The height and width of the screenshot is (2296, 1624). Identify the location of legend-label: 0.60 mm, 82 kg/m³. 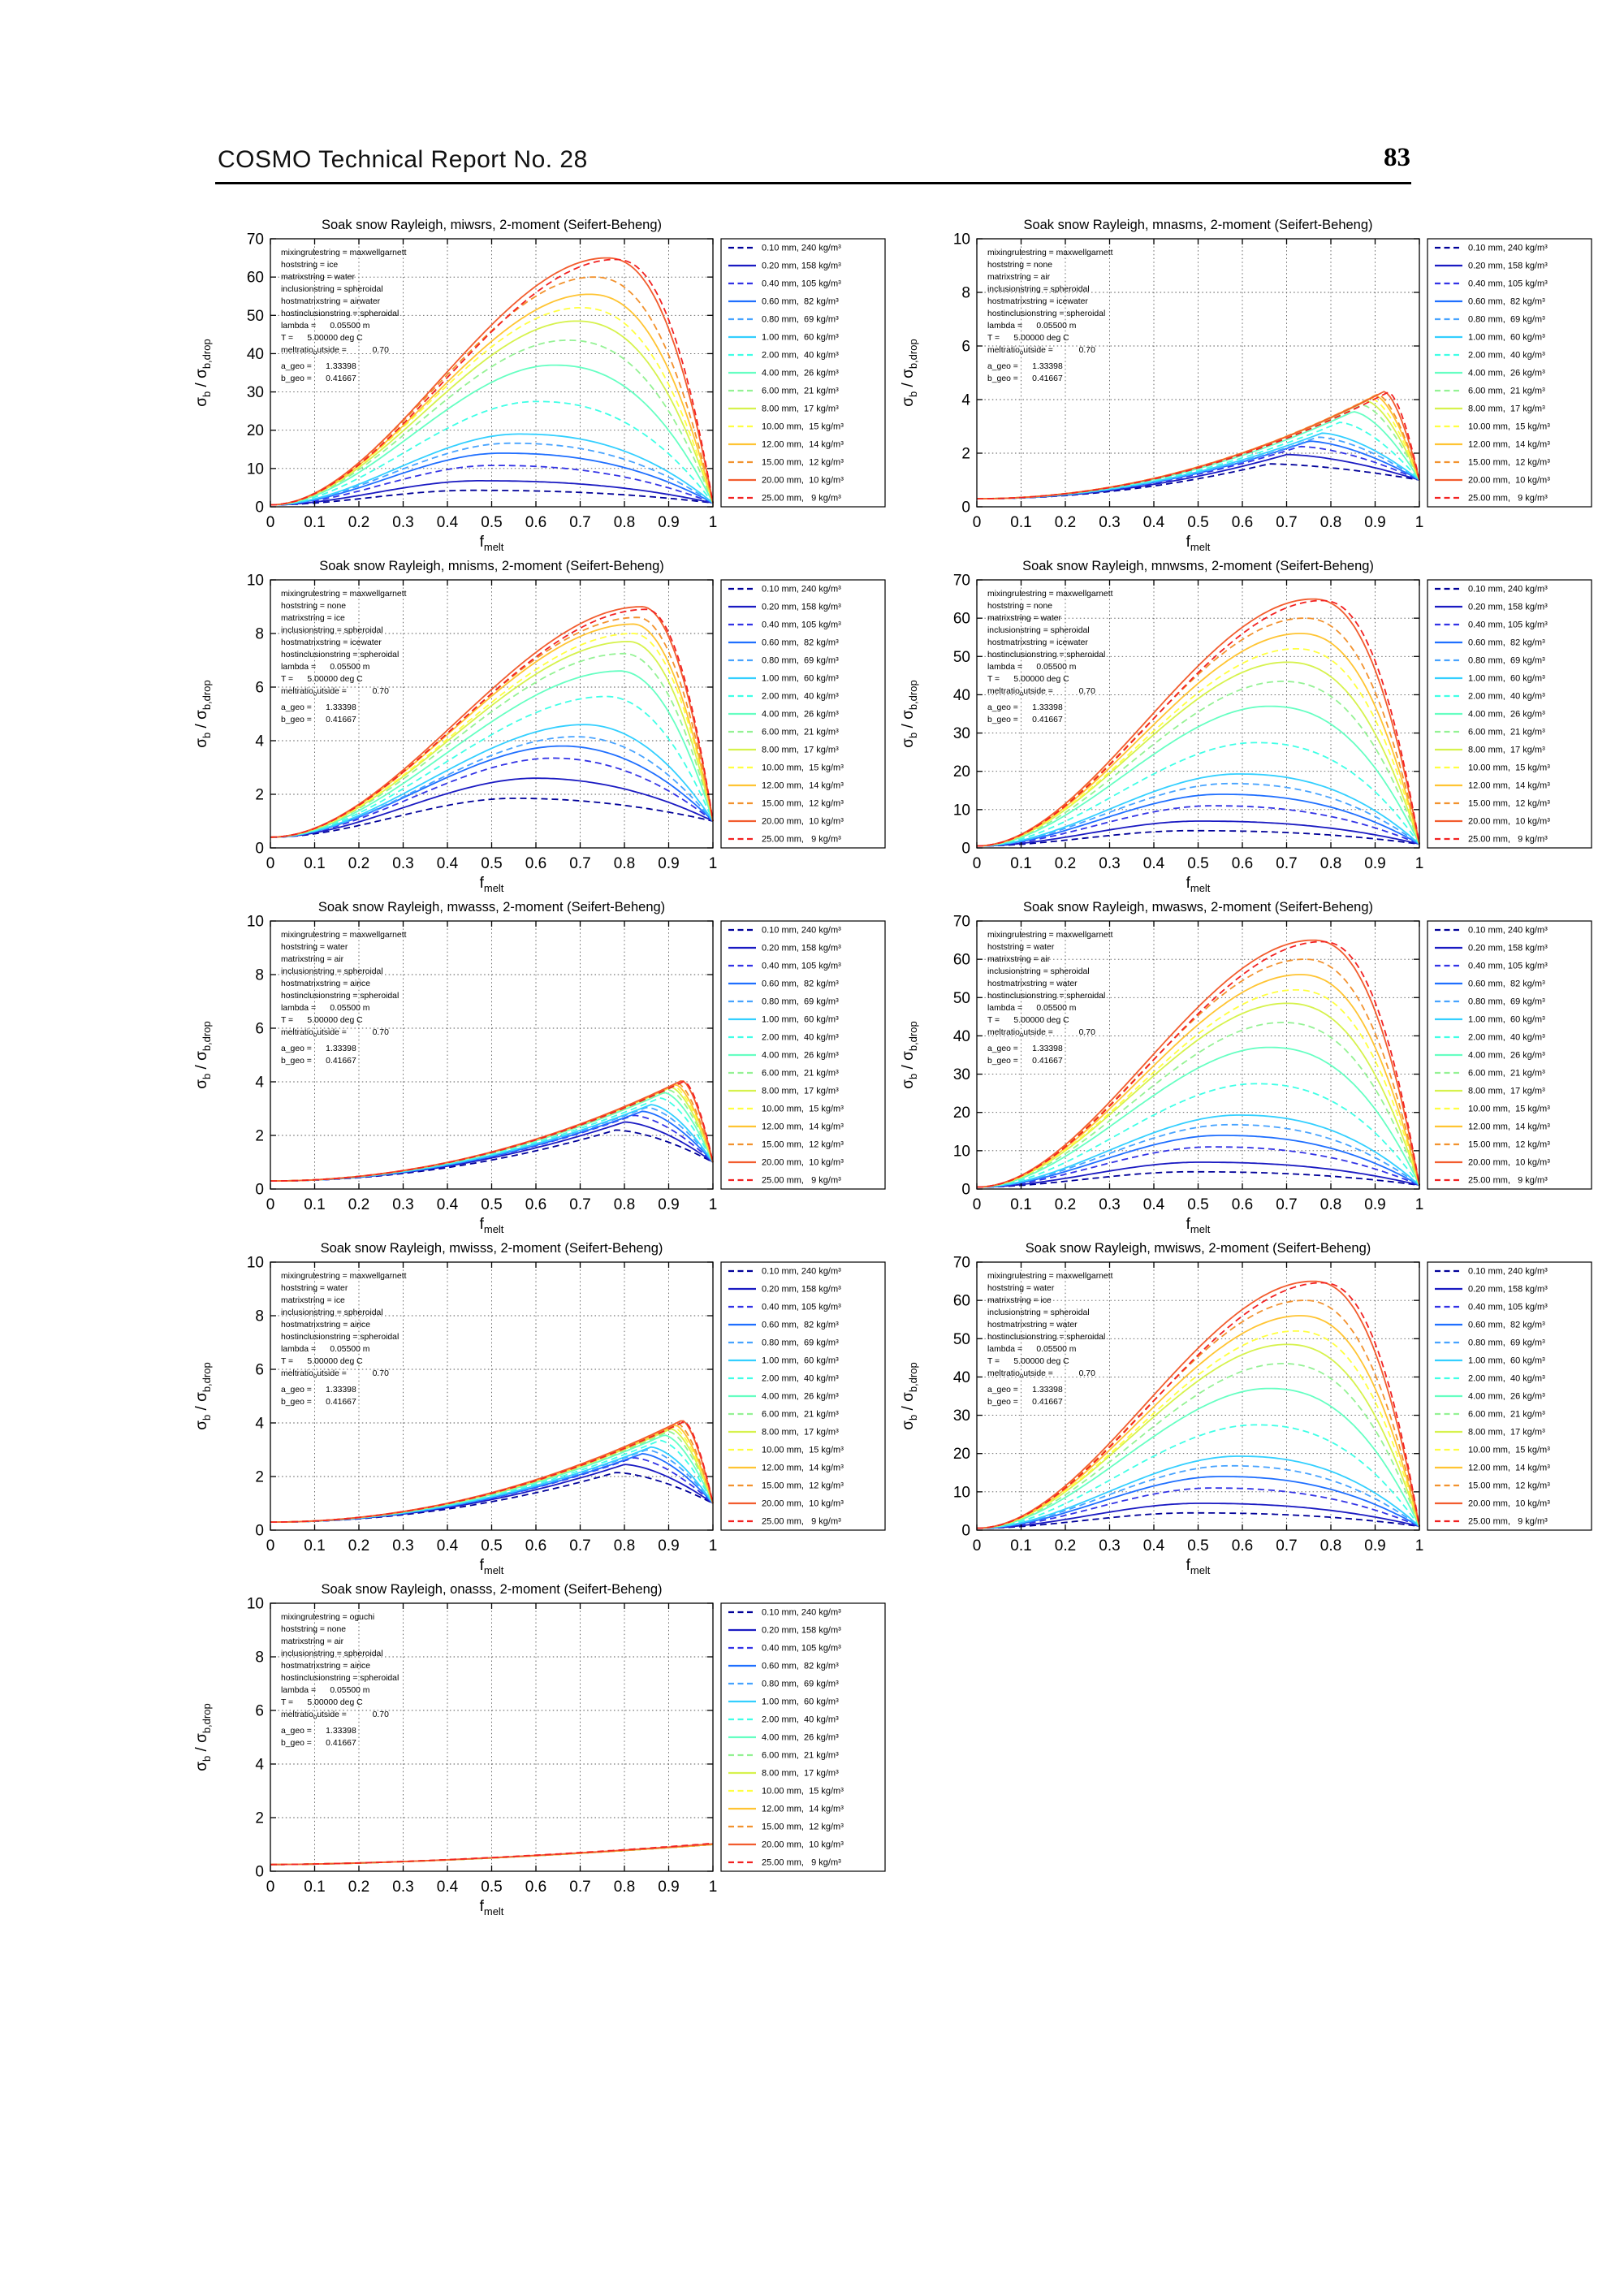
(801, 1325).